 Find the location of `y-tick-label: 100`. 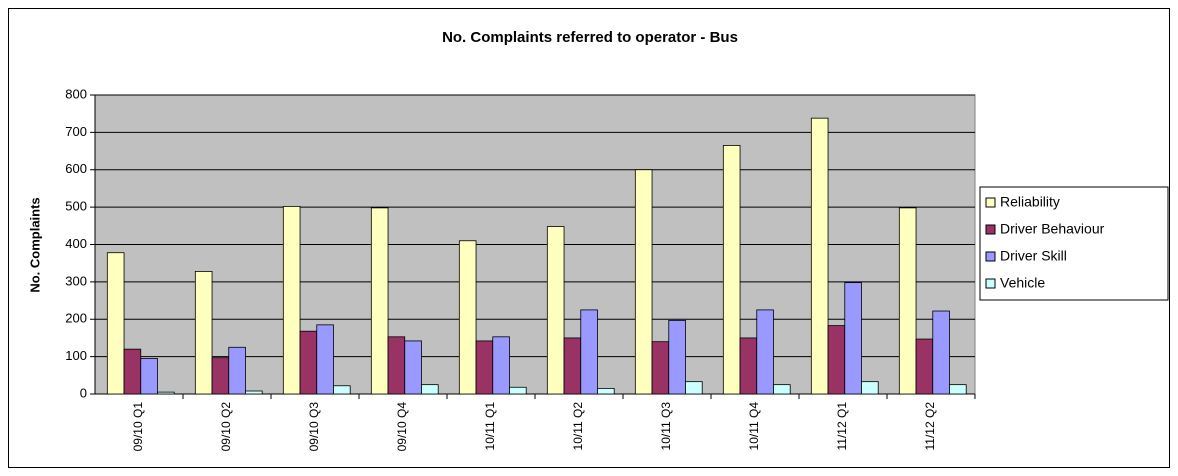

y-tick-label: 100 is located at coordinates (76, 355).